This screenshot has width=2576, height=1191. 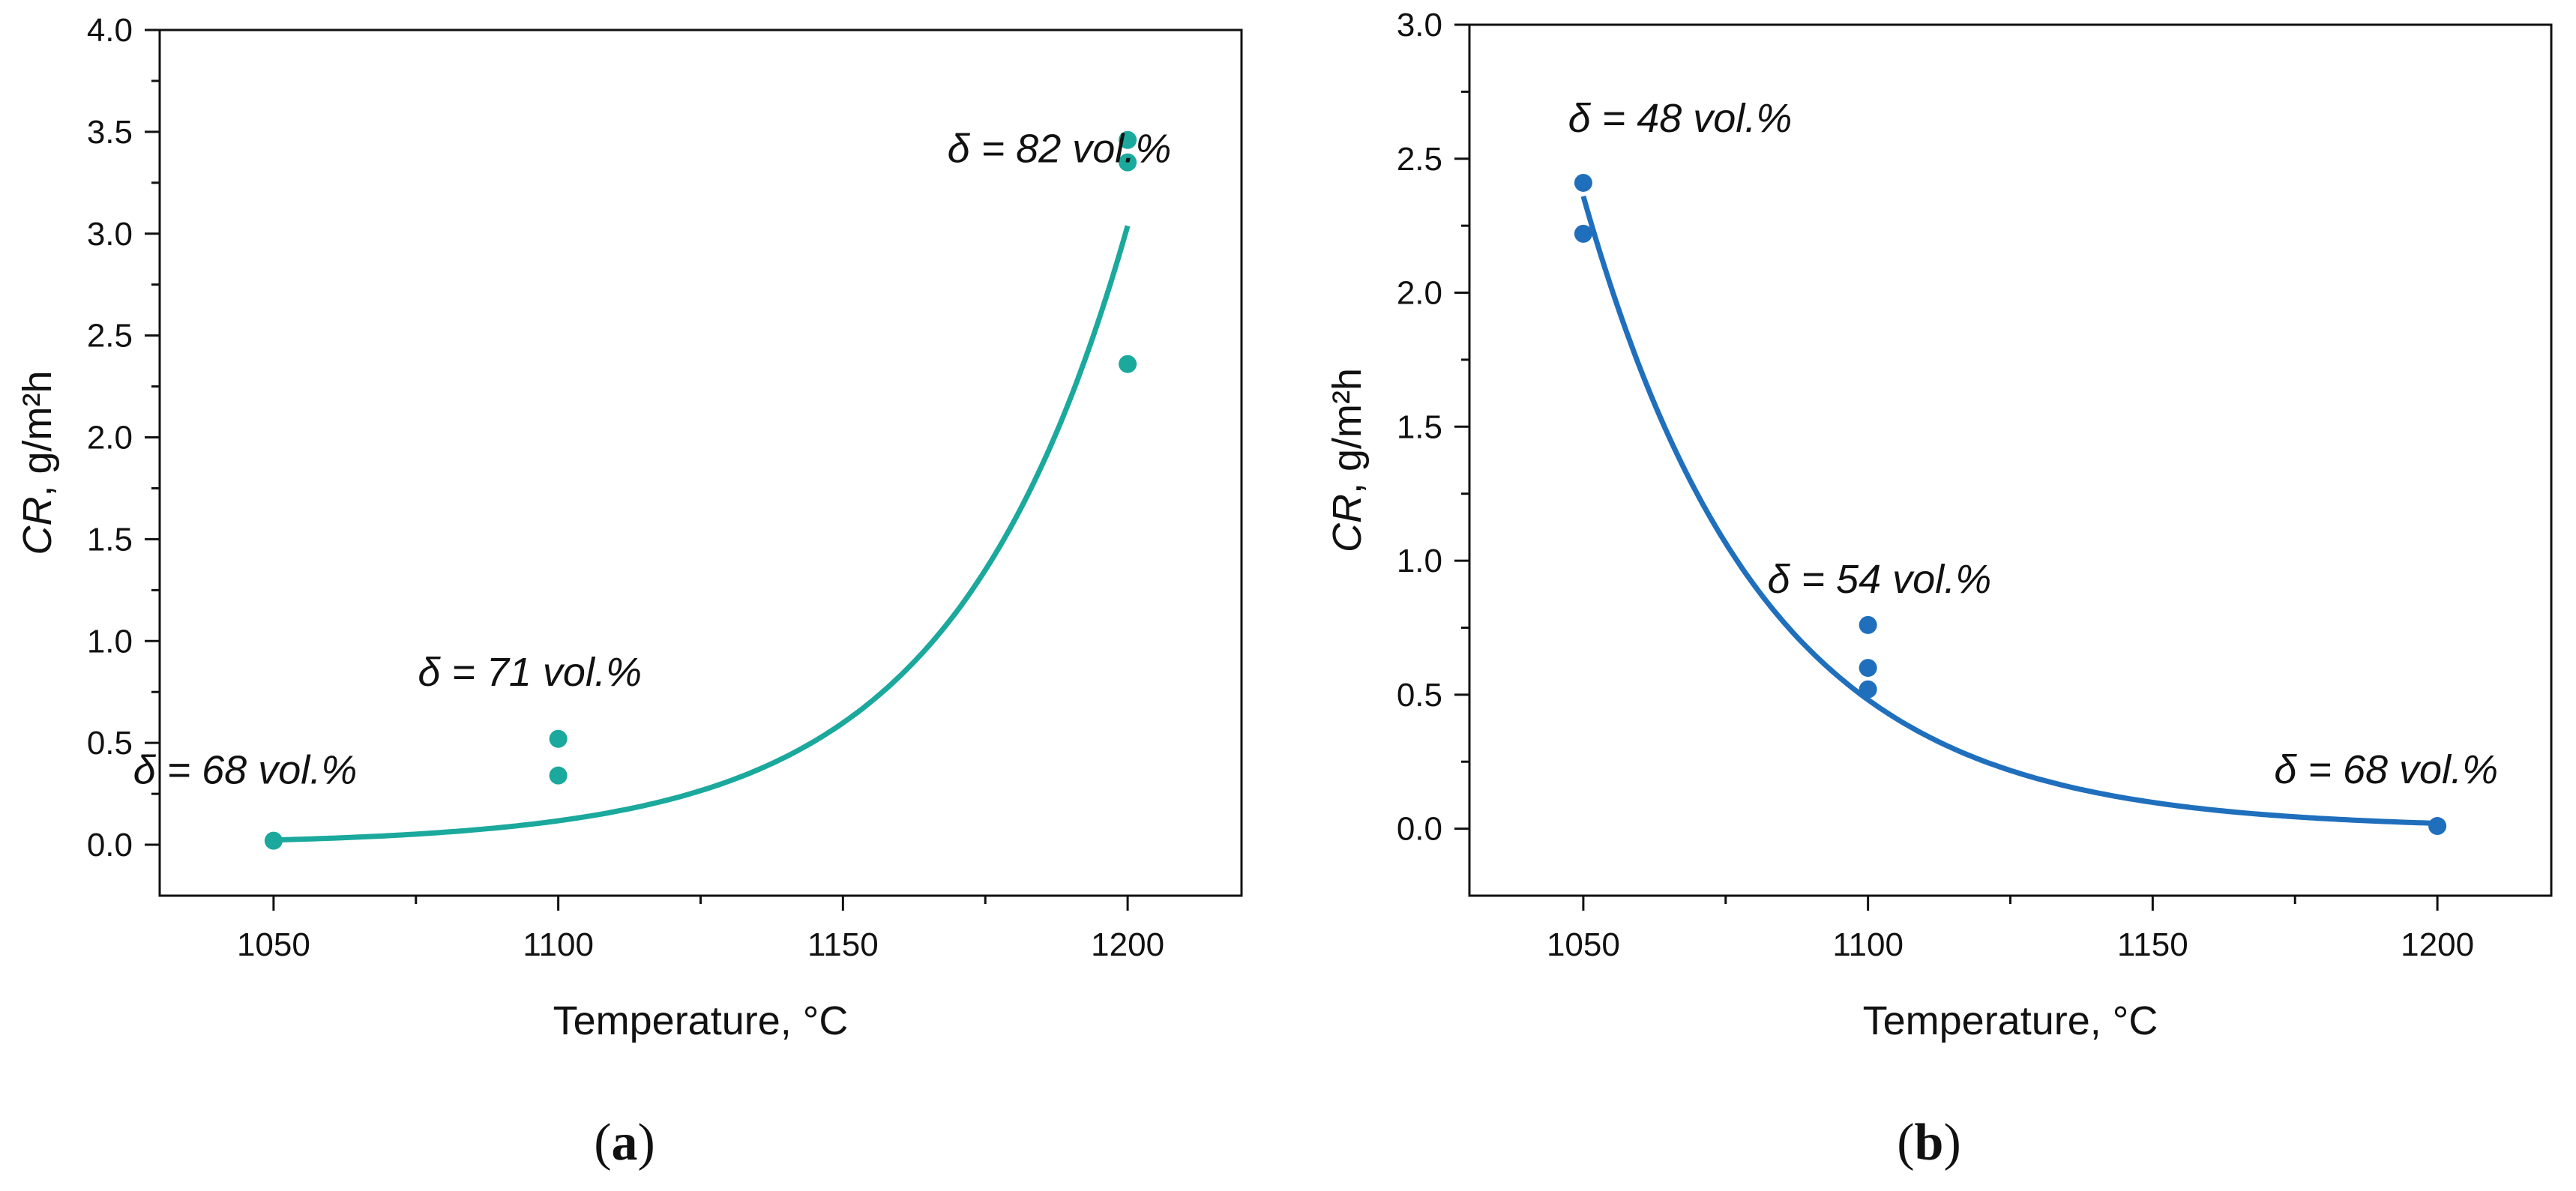 What do you see at coordinates (625, 1143) in the screenshot?
I see `panel-label: (a)` at bounding box center [625, 1143].